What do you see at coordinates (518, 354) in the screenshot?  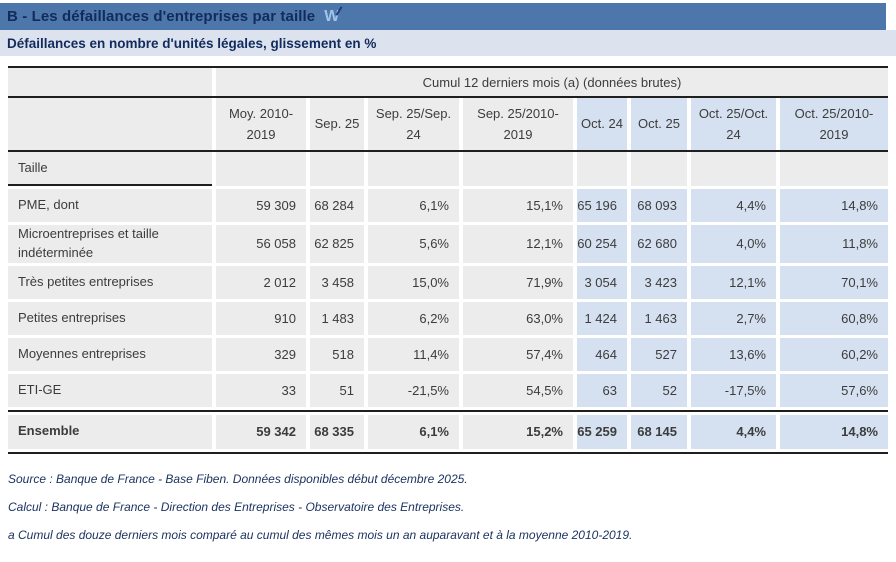 I see `value-cell: 57,4%` at bounding box center [518, 354].